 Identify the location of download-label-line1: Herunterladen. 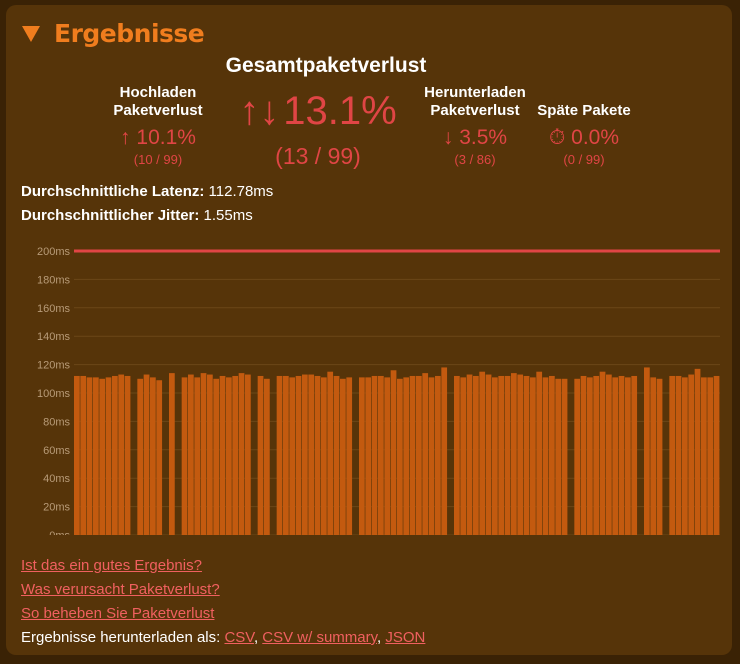
(475, 92).